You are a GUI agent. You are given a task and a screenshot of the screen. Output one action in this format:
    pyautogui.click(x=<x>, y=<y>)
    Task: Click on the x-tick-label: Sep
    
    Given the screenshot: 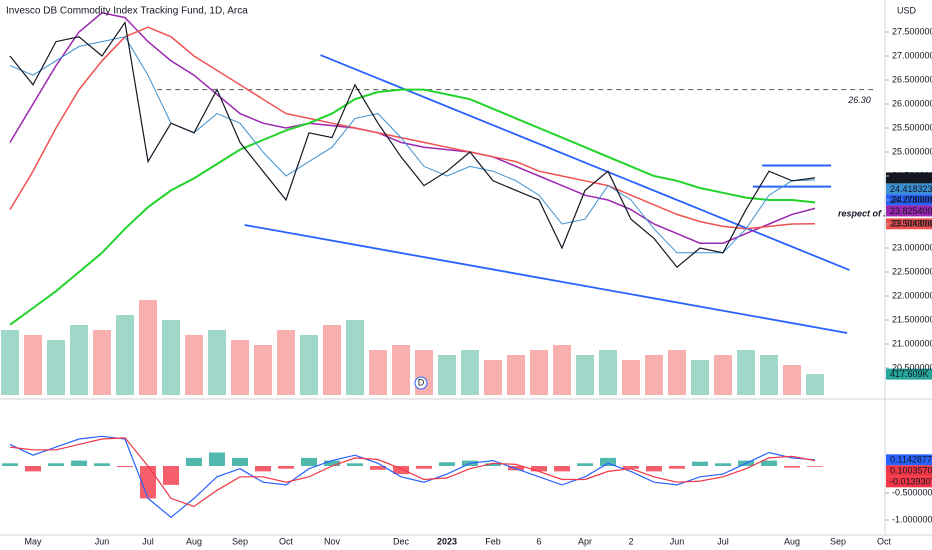 What is the action you would take?
    pyautogui.click(x=838, y=541)
    